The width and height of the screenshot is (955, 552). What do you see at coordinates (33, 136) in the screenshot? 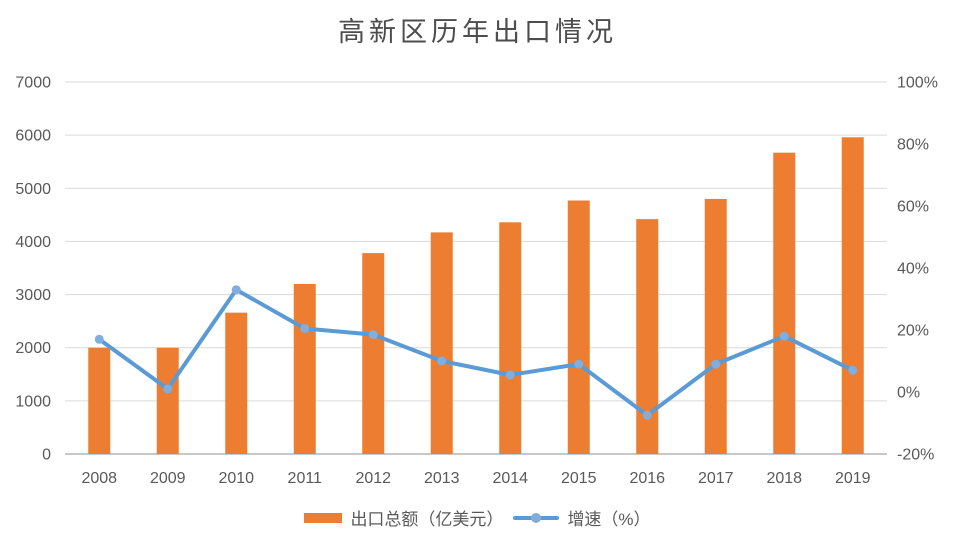
I see `left-axis-label-6000: 6000` at bounding box center [33, 136].